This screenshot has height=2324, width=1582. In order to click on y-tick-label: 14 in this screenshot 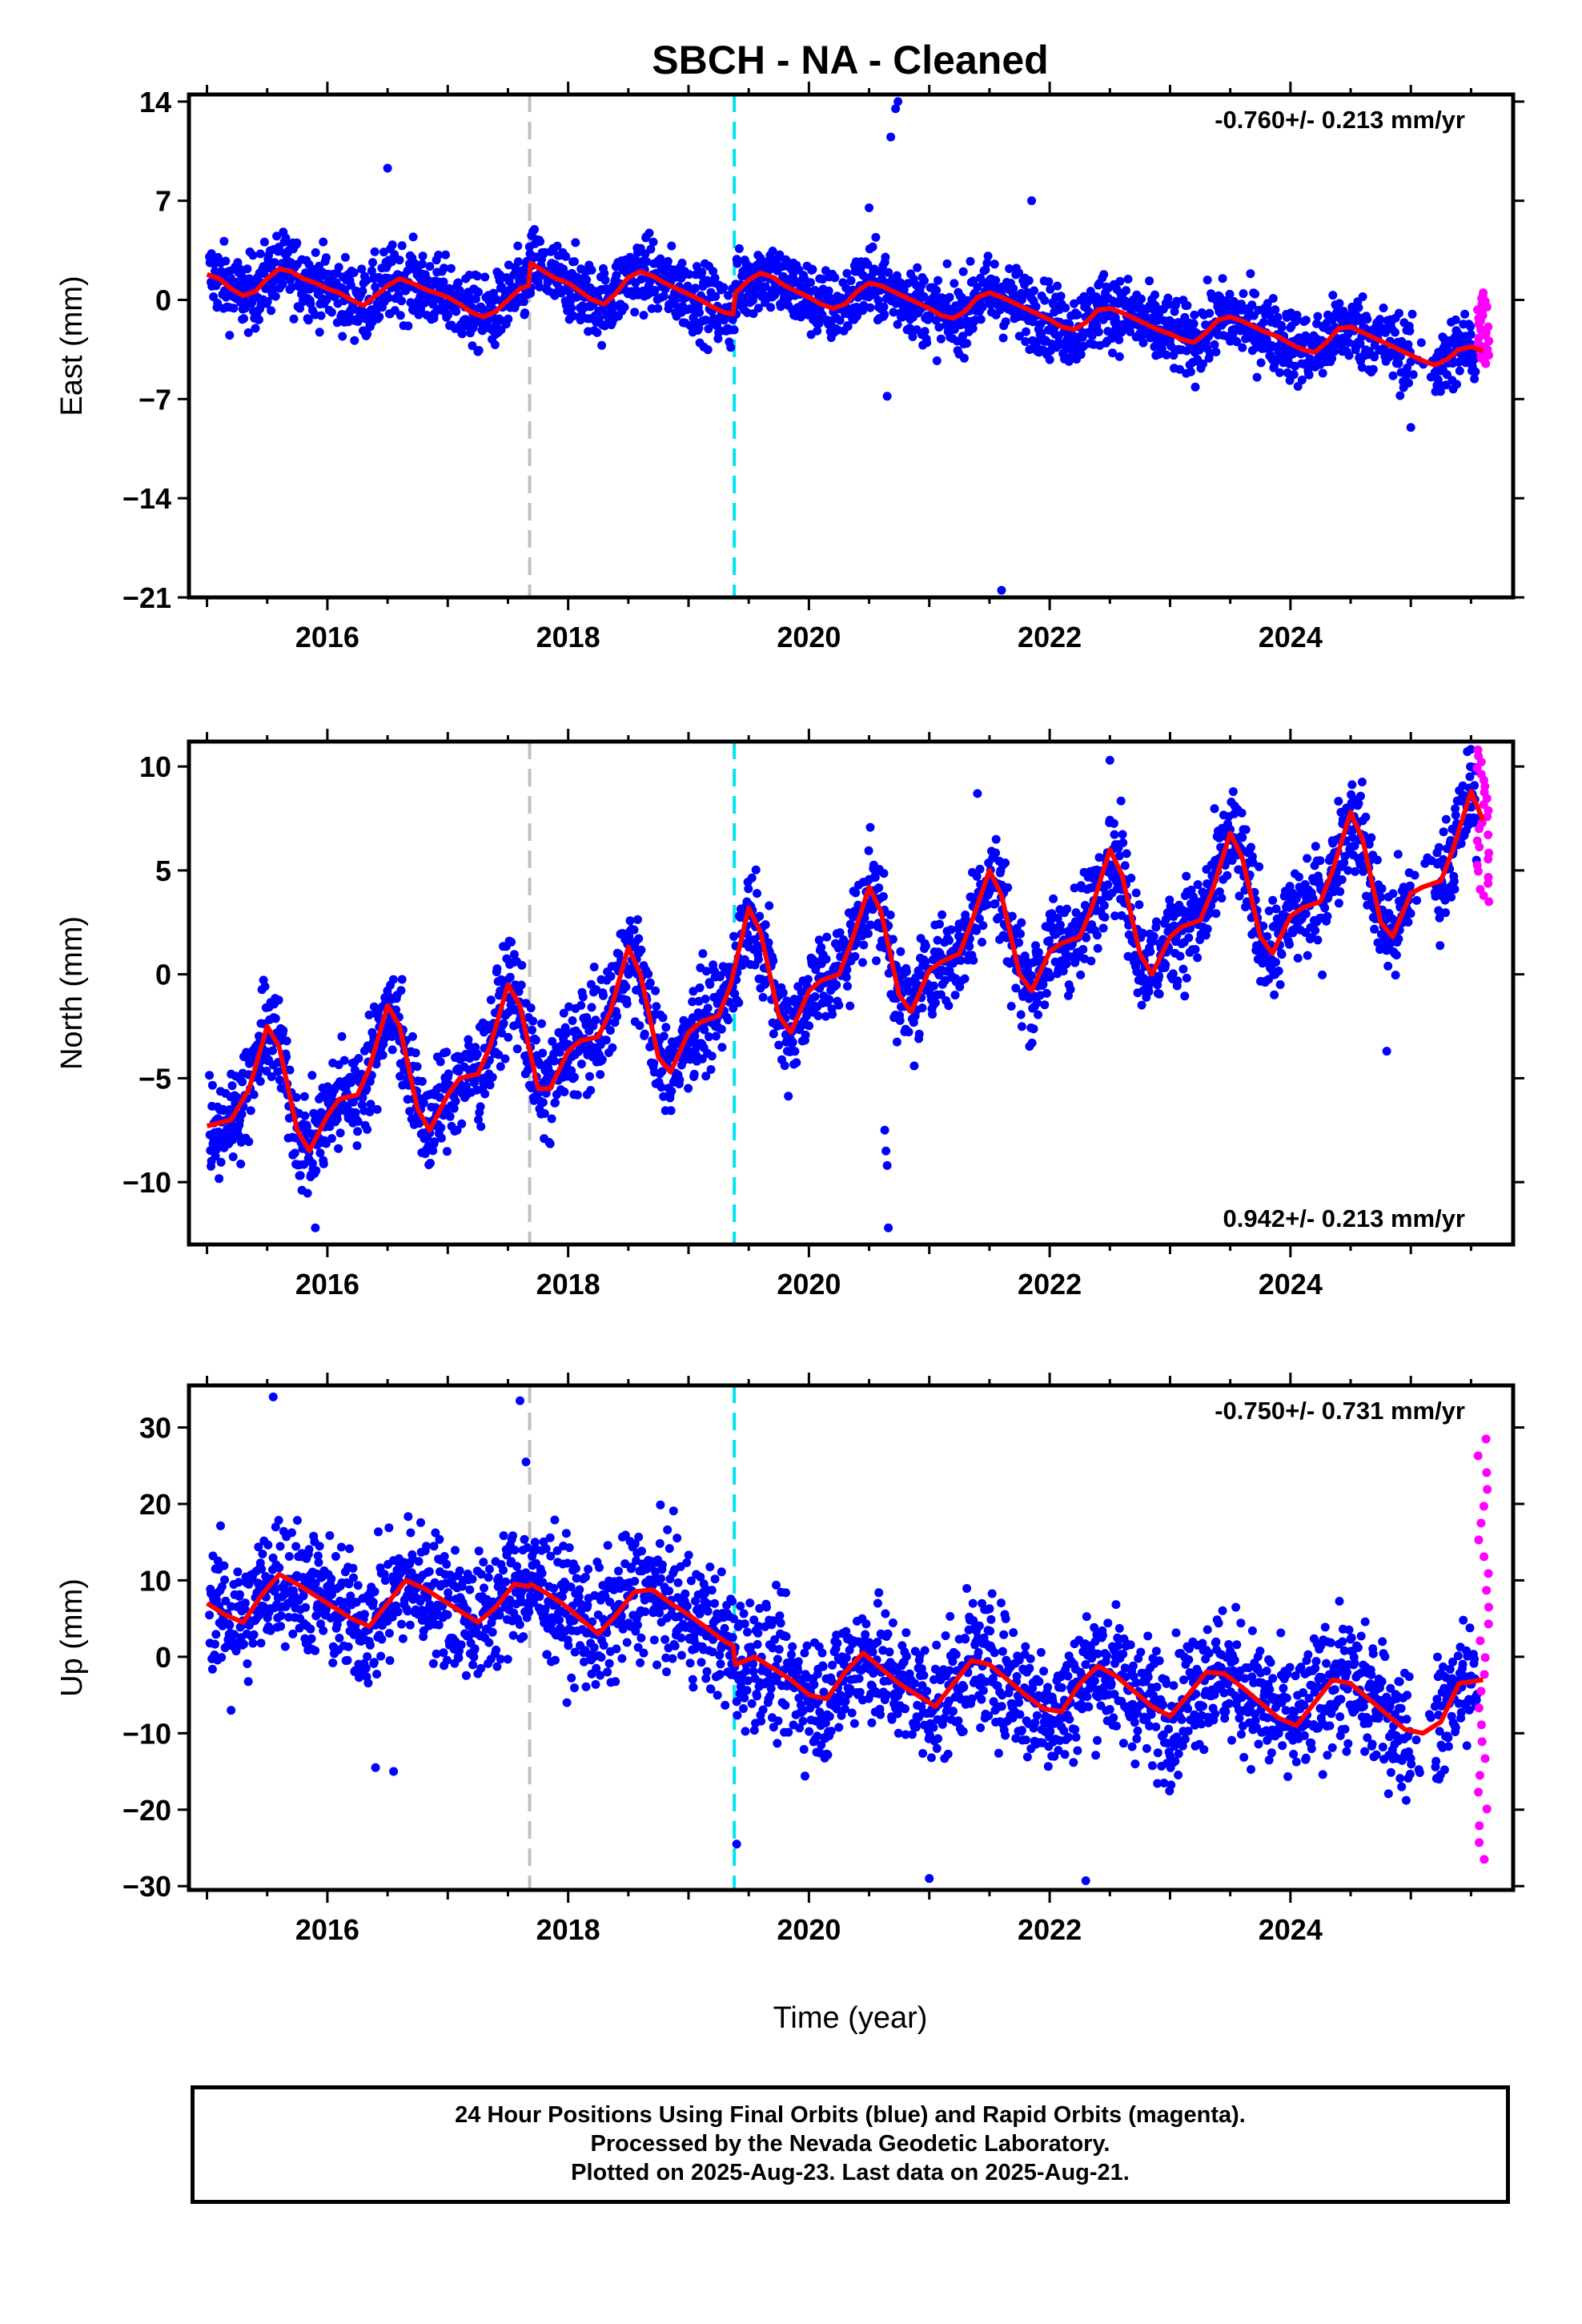, I will do `click(155, 102)`.